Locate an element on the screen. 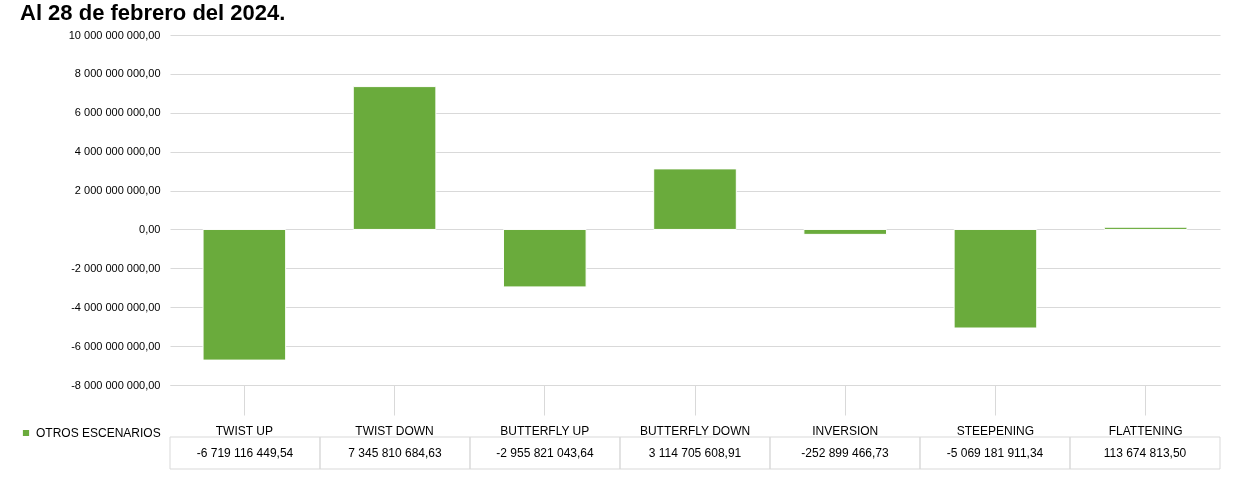 This screenshot has width=1234, height=503. data-label: -5 069 181 911,34 is located at coordinates (995, 453).